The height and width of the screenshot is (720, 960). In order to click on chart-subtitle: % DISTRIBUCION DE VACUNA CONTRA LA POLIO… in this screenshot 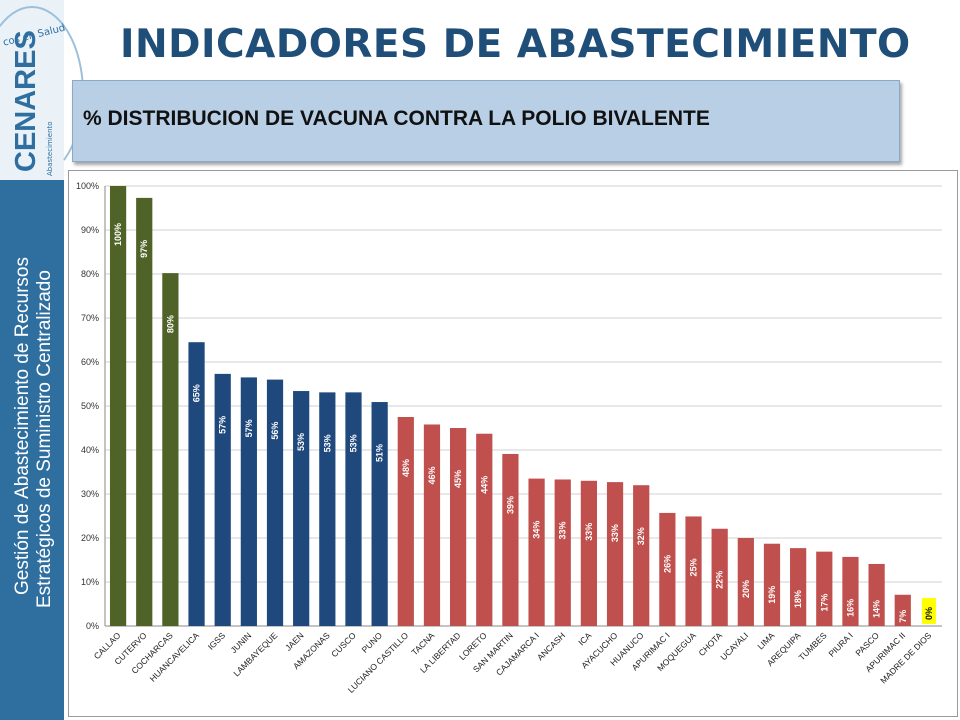, I will do `click(396, 118)`.